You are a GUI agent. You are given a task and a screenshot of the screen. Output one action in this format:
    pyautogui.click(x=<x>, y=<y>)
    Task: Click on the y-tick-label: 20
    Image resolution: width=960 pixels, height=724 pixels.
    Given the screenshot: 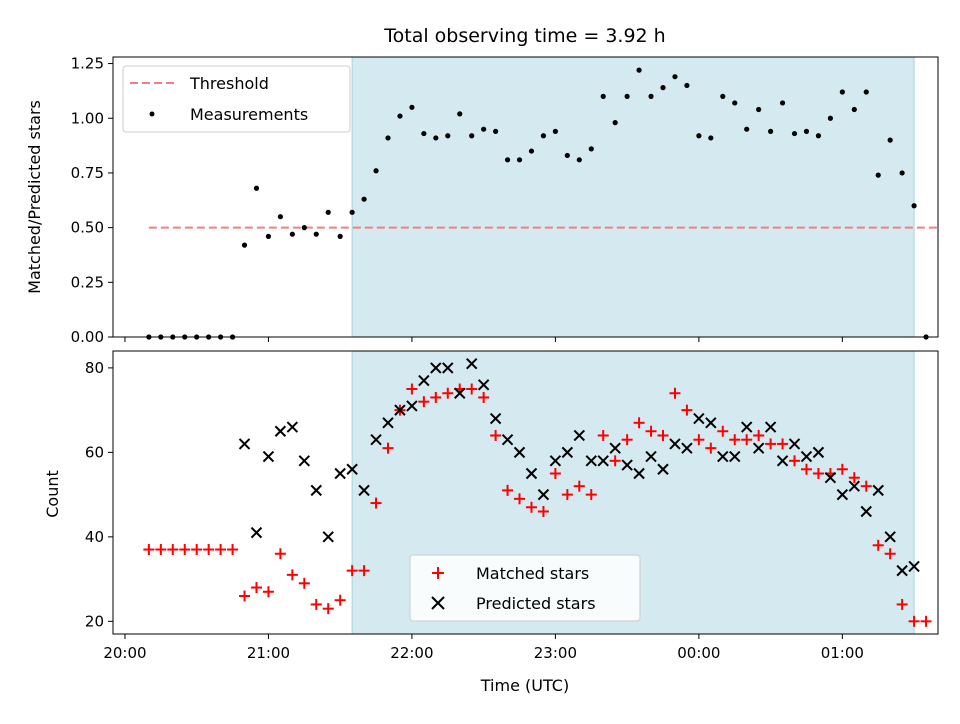 What is the action you would take?
    pyautogui.click(x=94, y=621)
    